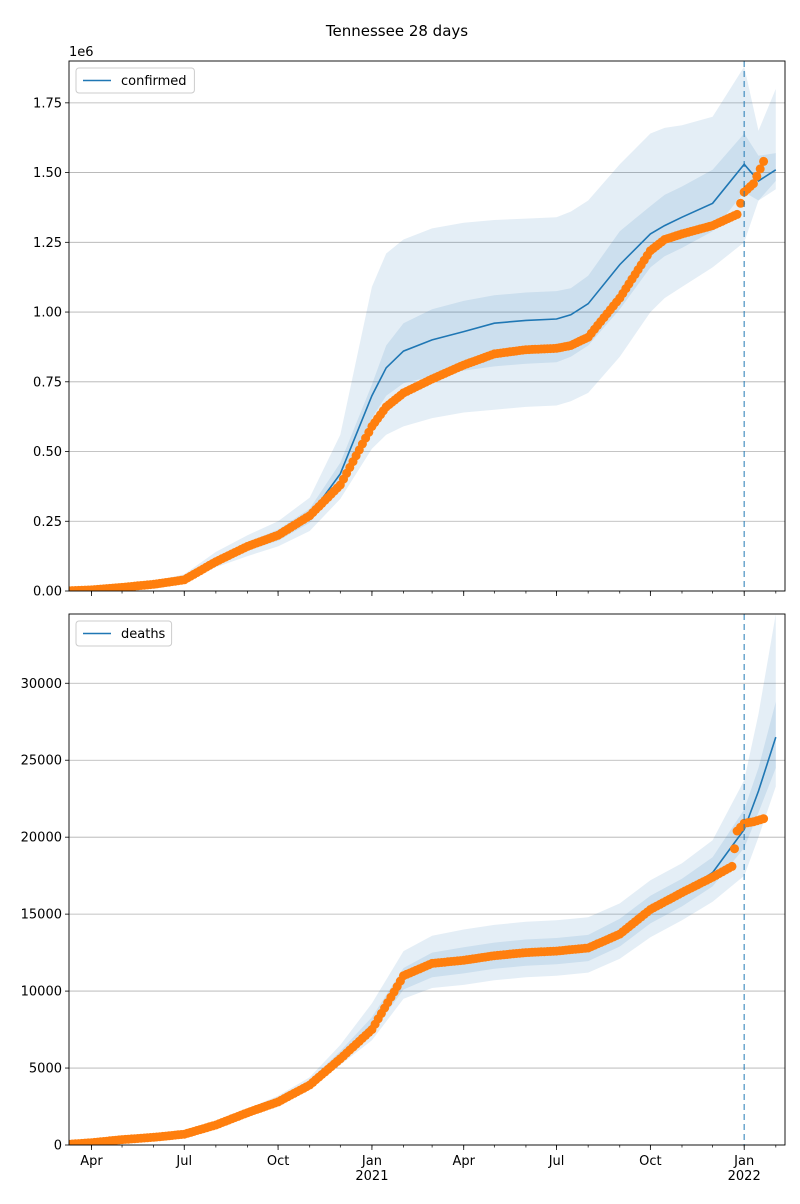  I want to click on y-scale-label: 1e6, so click(81, 52).